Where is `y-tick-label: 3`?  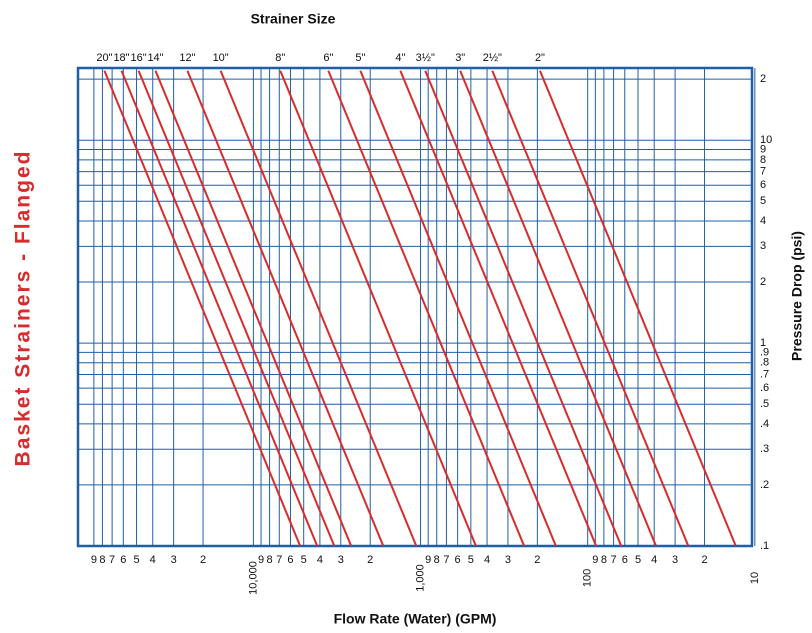 y-tick-label: 3 is located at coordinates (763, 246).